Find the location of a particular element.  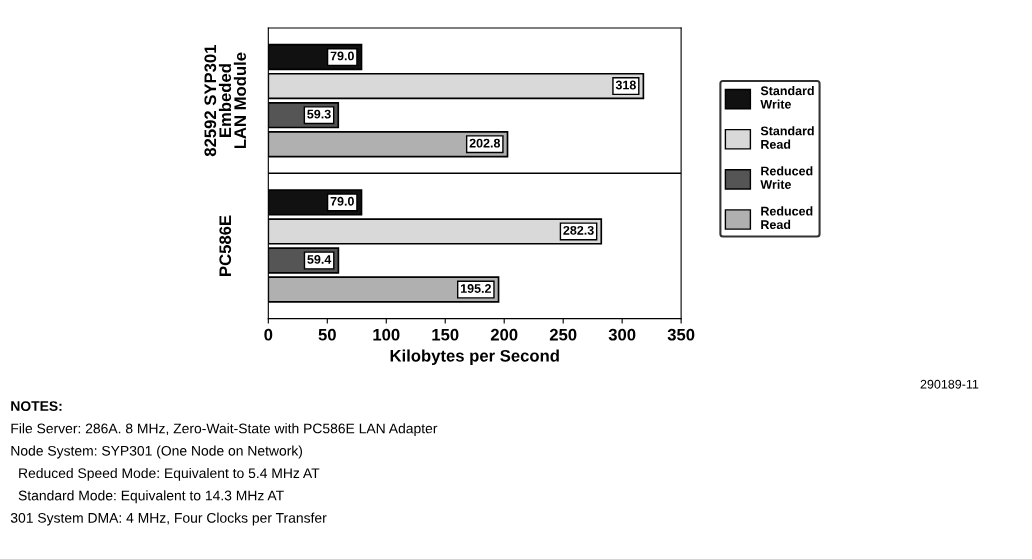

text: 301 System DMA: 4 MHz, Four Clocks per Transfer is located at coordinates (168, 519).